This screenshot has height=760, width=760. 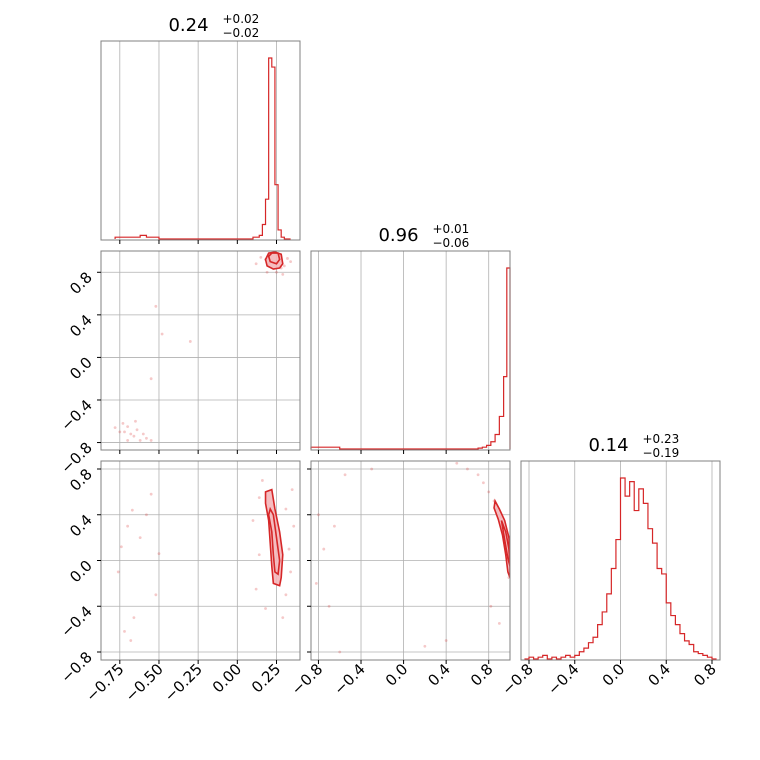 I want to click on x-tick-label: 0.00, so click(x=227, y=678).